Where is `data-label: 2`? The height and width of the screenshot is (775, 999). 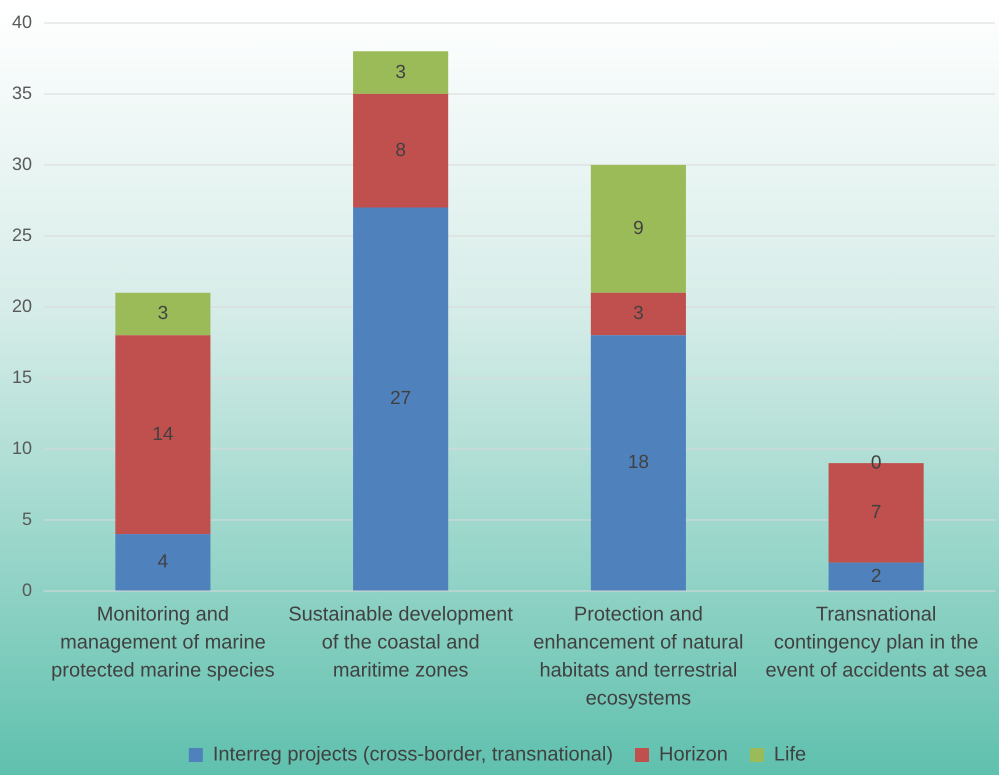
data-label: 2 is located at coordinates (876, 576).